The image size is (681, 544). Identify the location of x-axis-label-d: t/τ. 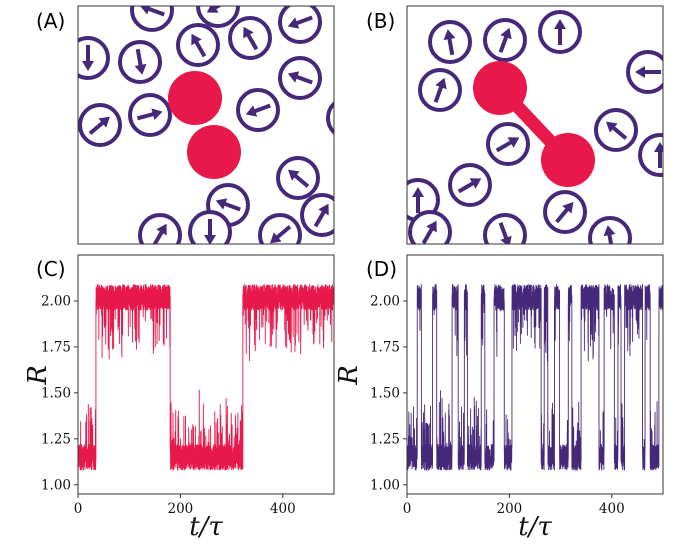
(535, 527).